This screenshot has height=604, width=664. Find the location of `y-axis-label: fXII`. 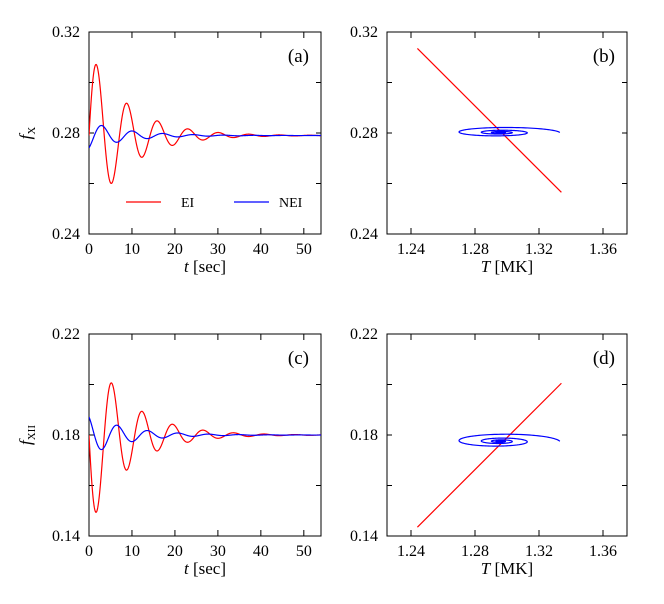

y-axis-label: fXII is located at coordinates (27, 435).